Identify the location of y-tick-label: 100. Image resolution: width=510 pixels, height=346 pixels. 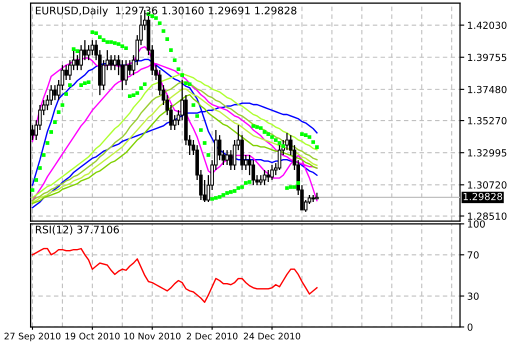
(476, 224).